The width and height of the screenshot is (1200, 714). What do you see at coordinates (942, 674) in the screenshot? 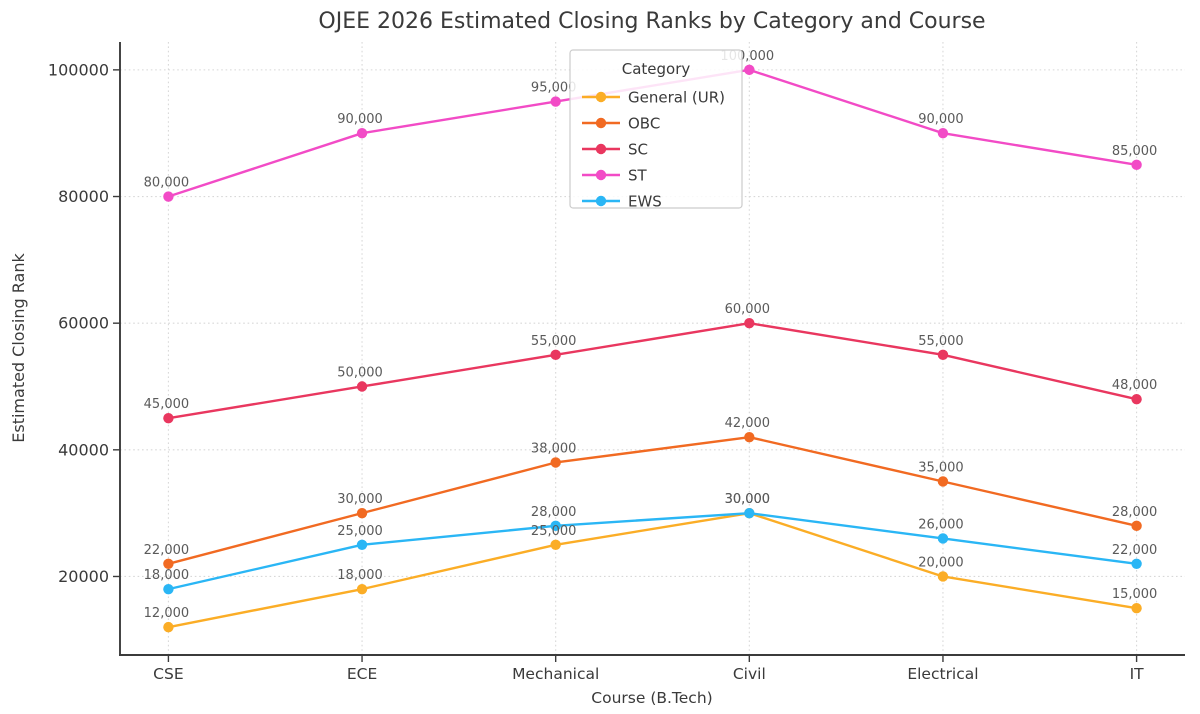
I see `x-tick-label: Electrical` at bounding box center [942, 674].